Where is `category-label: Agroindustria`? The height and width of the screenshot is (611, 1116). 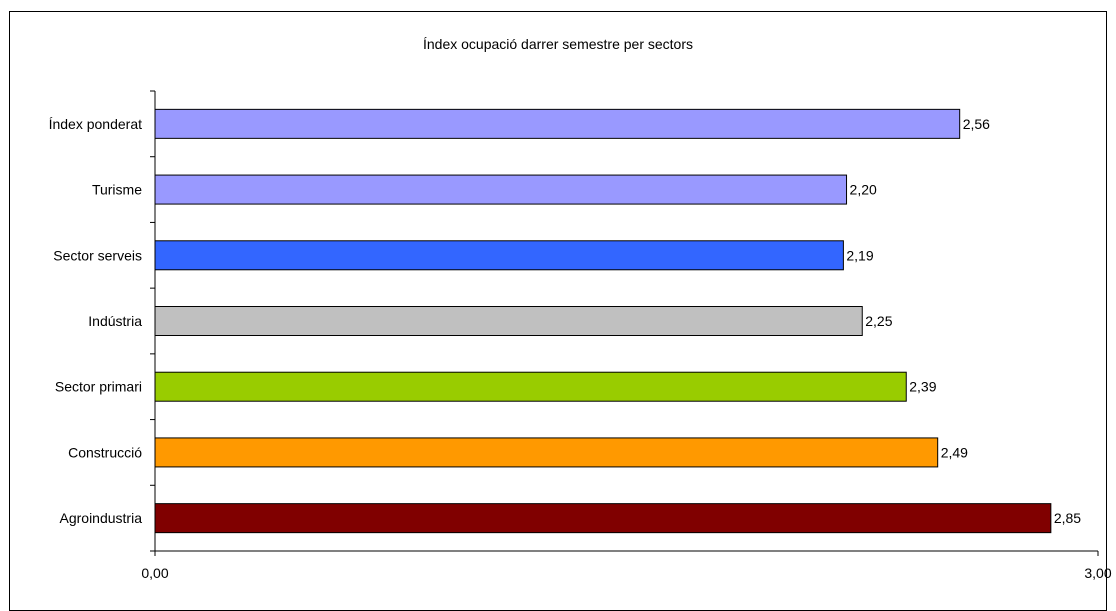
category-label: Agroindustria is located at coordinates (101, 518).